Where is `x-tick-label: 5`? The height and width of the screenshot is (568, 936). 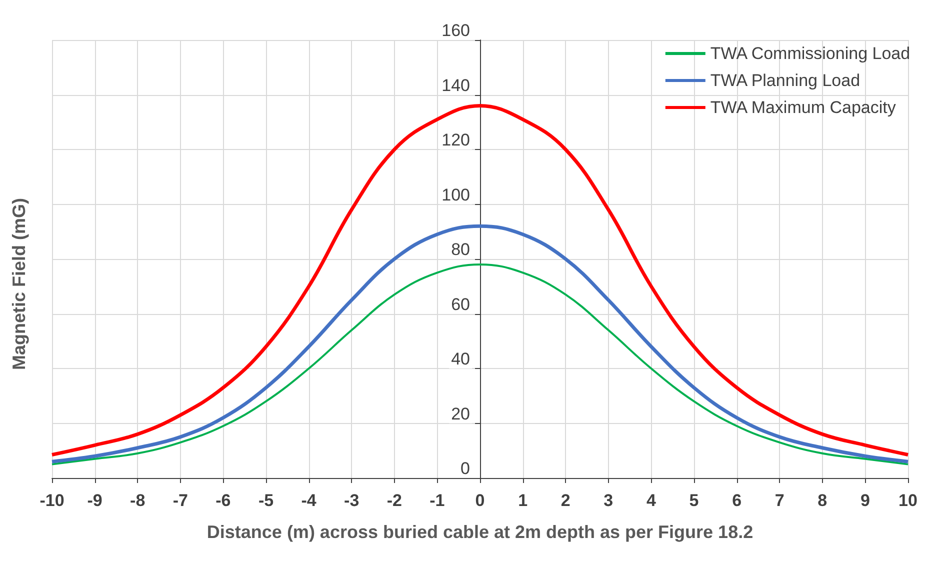 x-tick-label: 5 is located at coordinates (694, 500).